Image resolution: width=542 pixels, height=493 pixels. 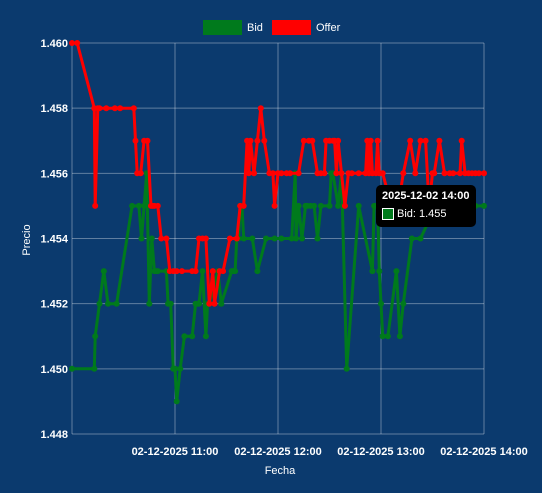 I want to click on legend-item-offer: Offer, so click(x=306, y=27).